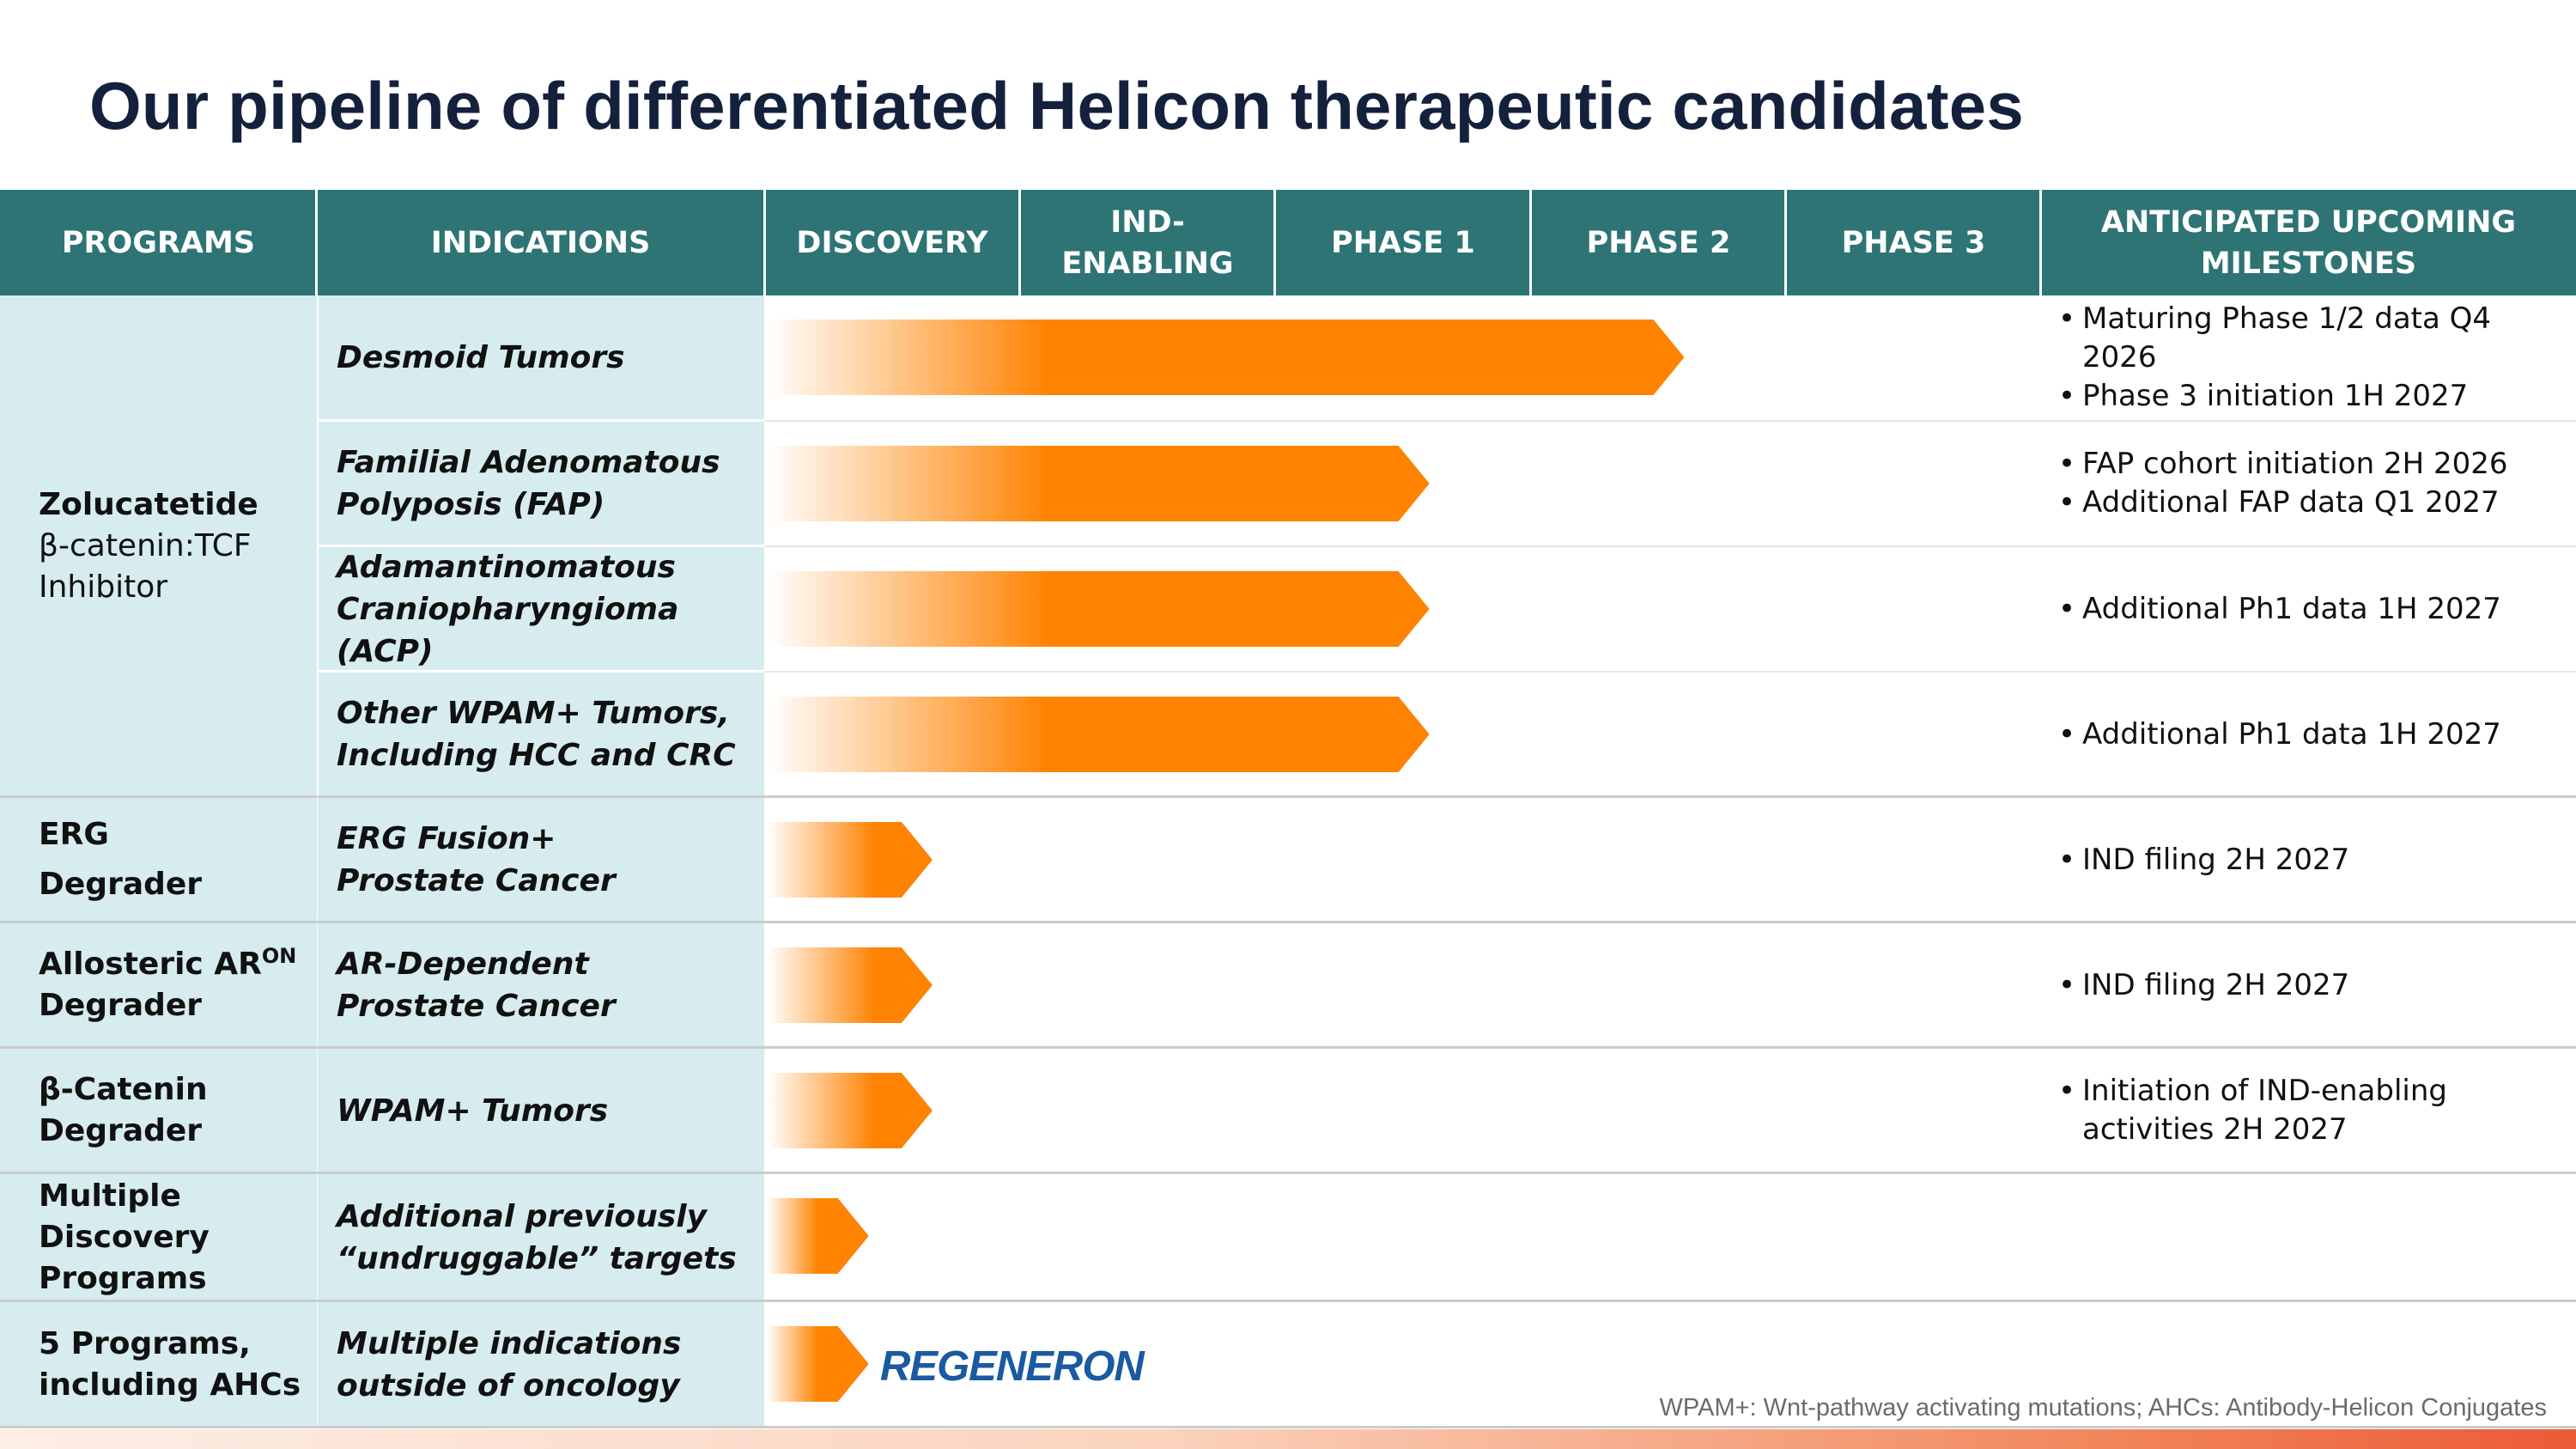  I want to click on program-name: β-Catenin, so click(123, 1089).